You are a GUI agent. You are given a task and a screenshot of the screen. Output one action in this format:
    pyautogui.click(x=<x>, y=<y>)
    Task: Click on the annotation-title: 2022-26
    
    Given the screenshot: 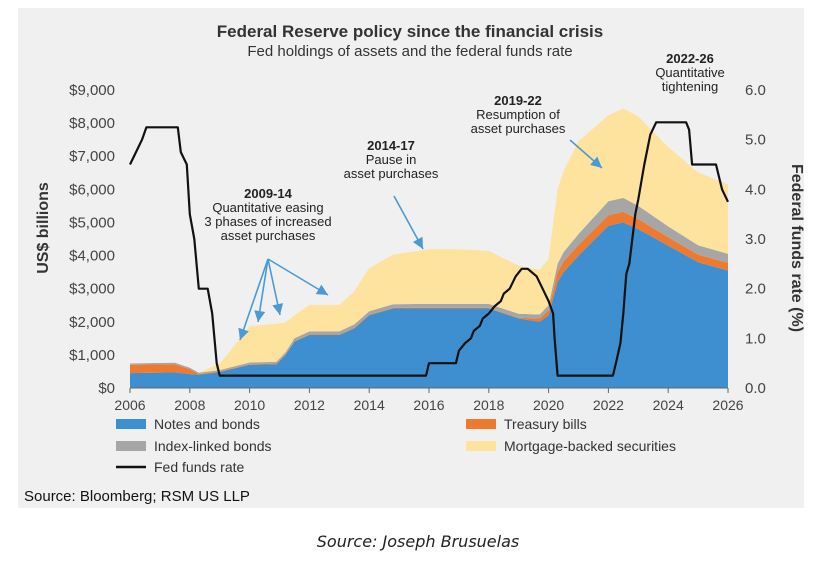 What is the action you would take?
    pyautogui.click(x=690, y=58)
    